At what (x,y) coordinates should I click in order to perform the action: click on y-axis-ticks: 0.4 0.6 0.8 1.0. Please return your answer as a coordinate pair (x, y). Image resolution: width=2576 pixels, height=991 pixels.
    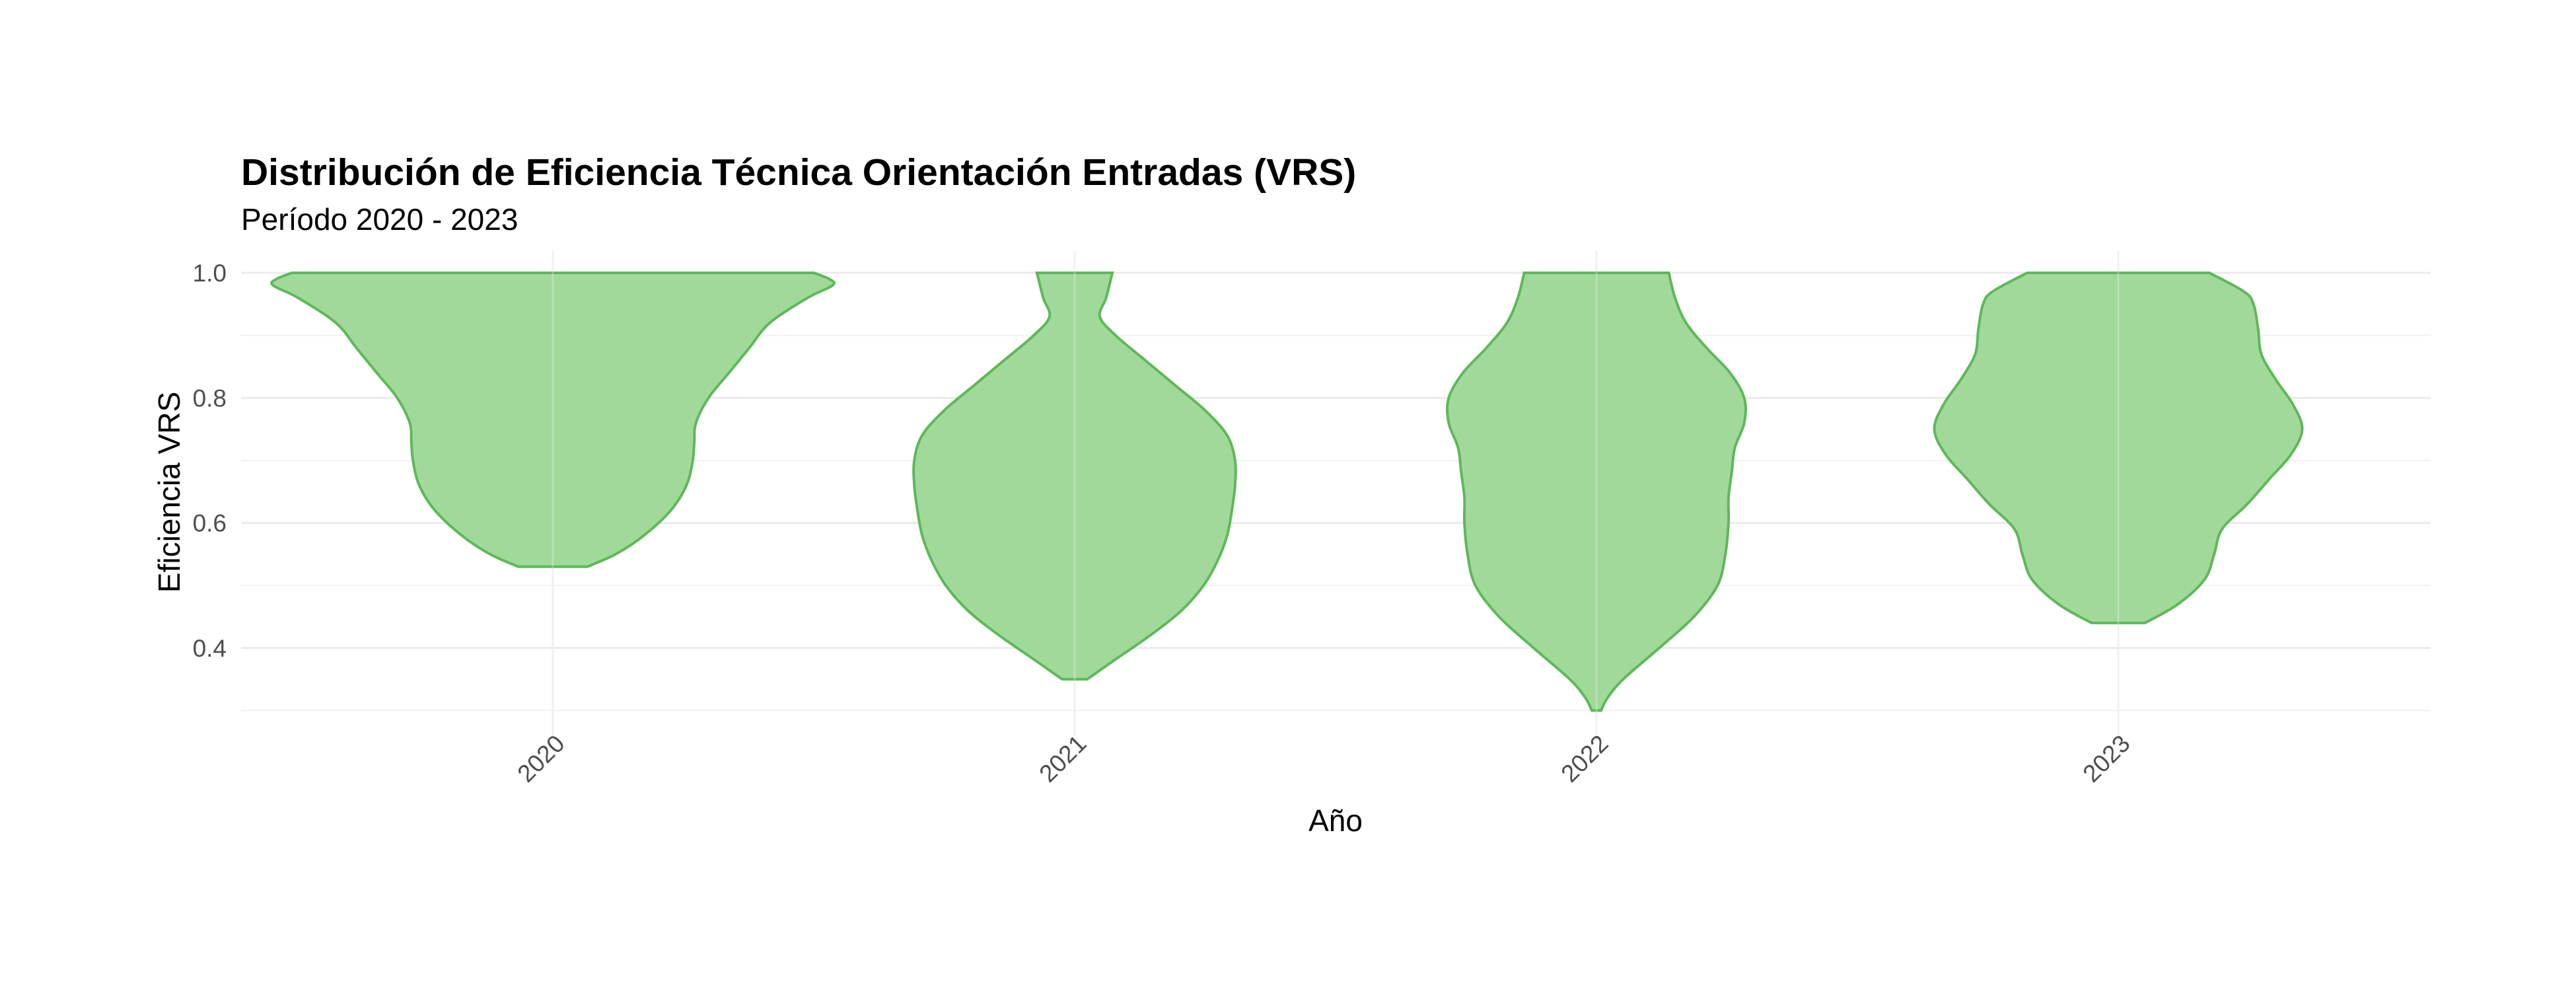
    Looking at the image, I should click on (210, 461).